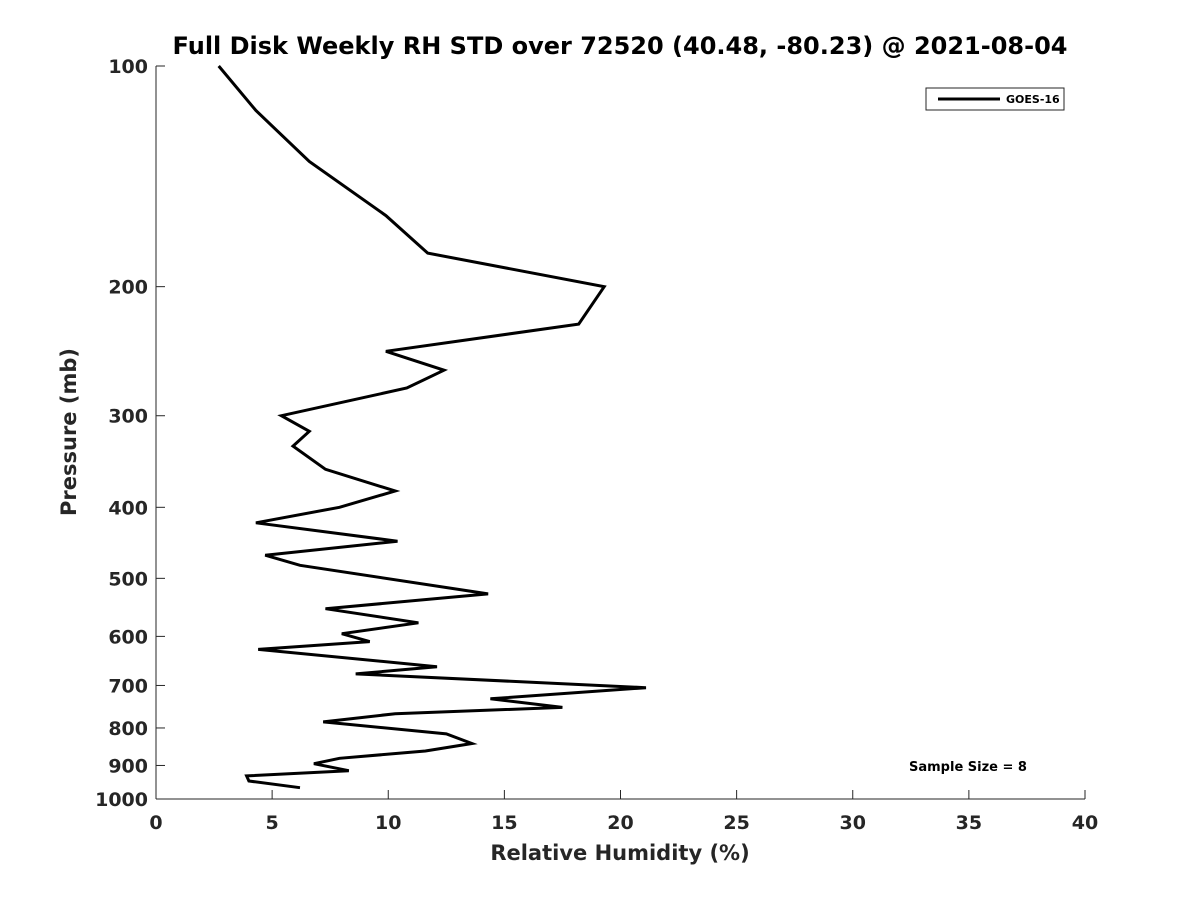 Image resolution: width=1200 pixels, height=900 pixels. Describe the element at coordinates (128, 508) in the screenshot. I see `y-tick-label-400: 400` at that location.